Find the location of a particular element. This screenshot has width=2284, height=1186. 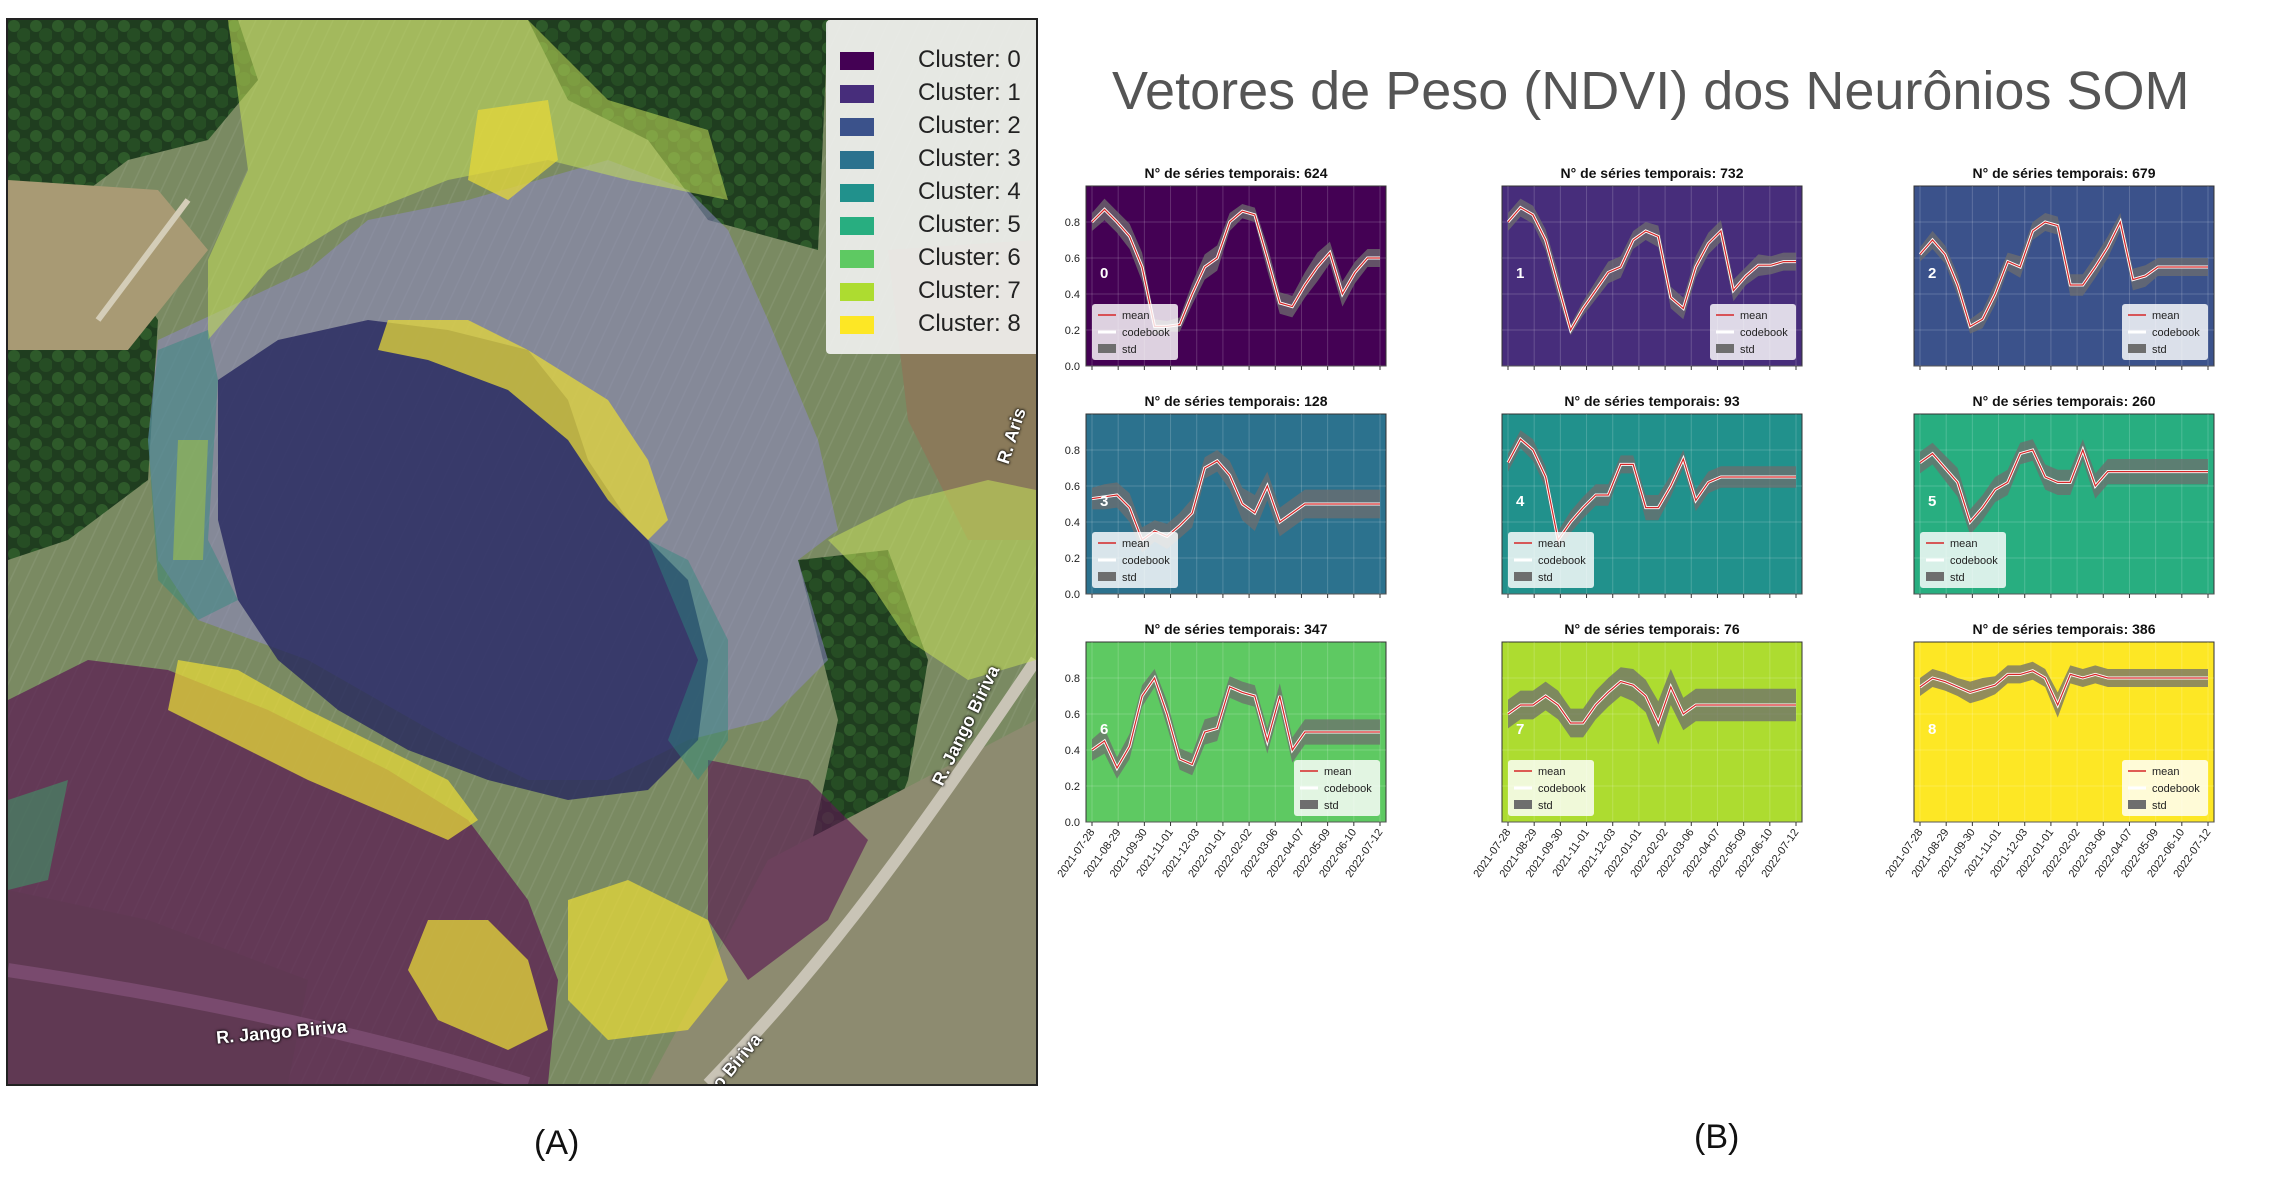

neuron-label: 0 is located at coordinates (1104, 273).